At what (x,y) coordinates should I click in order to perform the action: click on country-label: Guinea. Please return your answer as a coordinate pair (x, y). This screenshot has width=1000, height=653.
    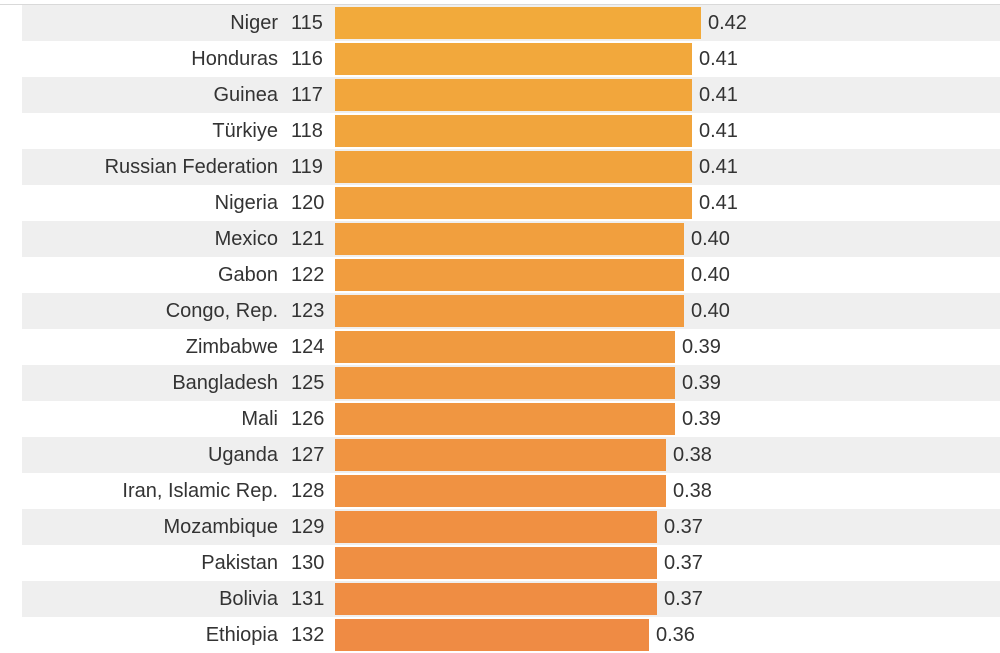
    Looking at the image, I should click on (246, 95).